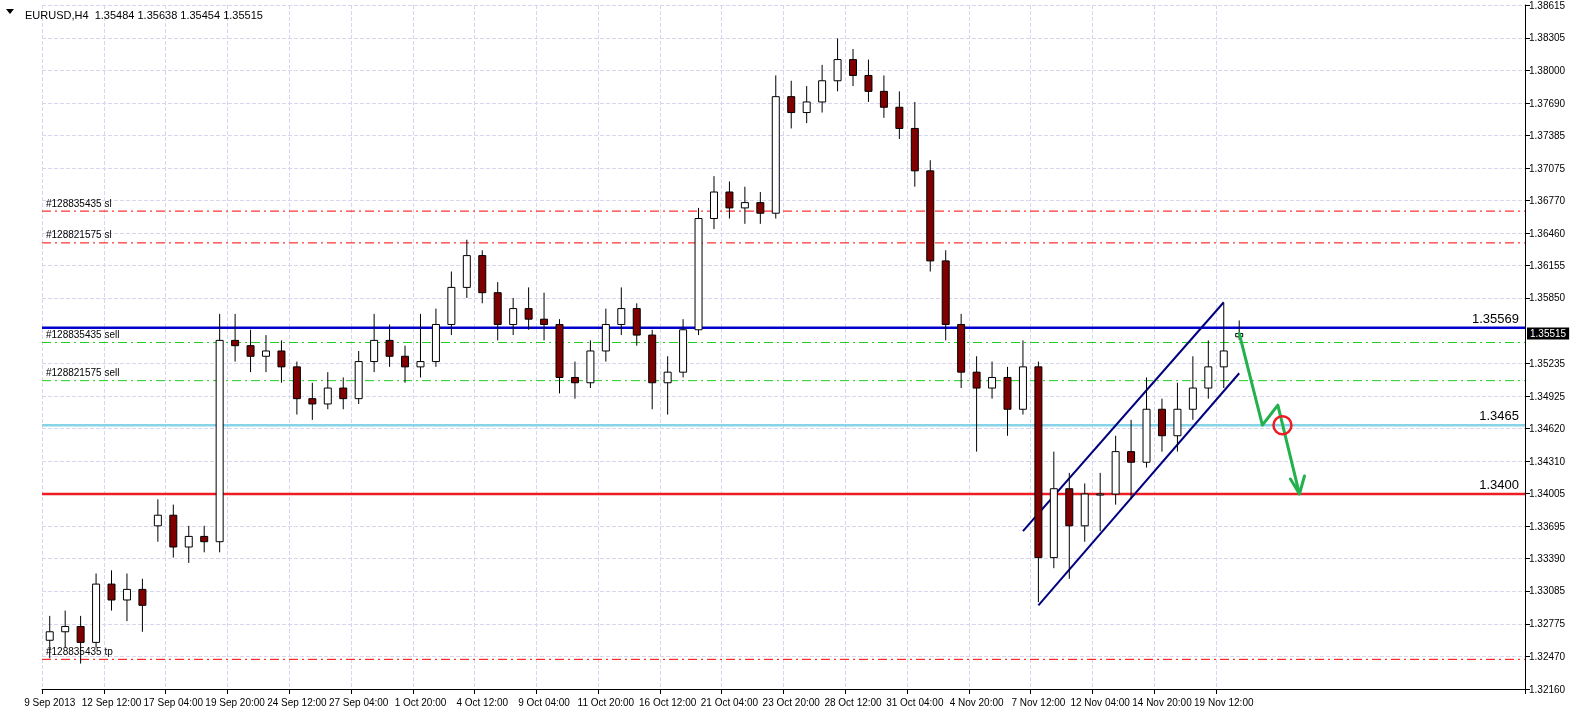 The width and height of the screenshot is (1593, 715). Describe the element at coordinates (1547, 396) in the screenshot. I see `y-tick-label: 1.34925` at that location.